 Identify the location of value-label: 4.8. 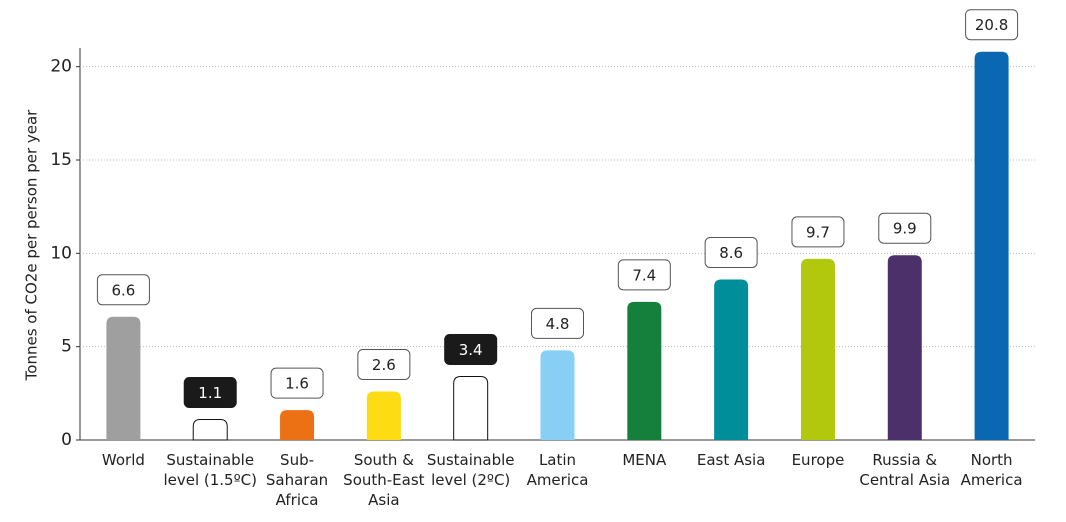
(558, 324).